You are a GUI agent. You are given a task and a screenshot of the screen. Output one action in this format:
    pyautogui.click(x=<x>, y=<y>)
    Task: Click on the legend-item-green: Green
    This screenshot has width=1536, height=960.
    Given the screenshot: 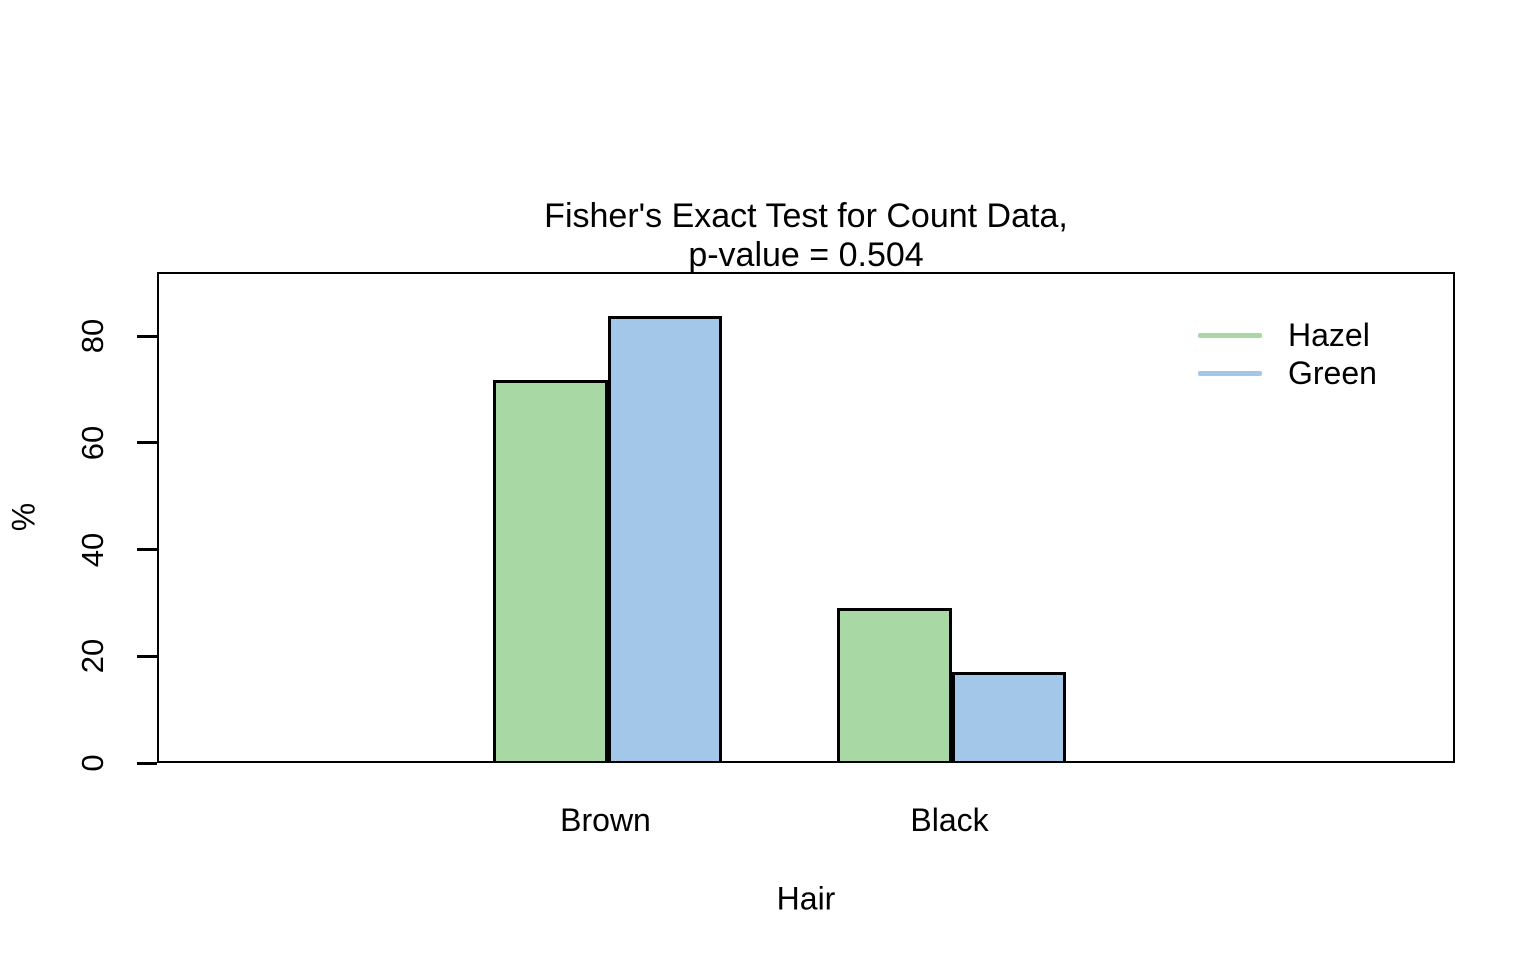 What is the action you would take?
    pyautogui.click(x=1287, y=373)
    